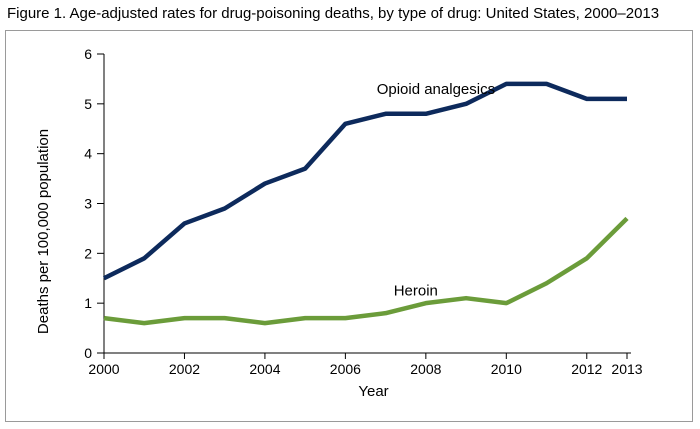  What do you see at coordinates (345, 369) in the screenshot?
I see `x-tick-label: 2006` at bounding box center [345, 369].